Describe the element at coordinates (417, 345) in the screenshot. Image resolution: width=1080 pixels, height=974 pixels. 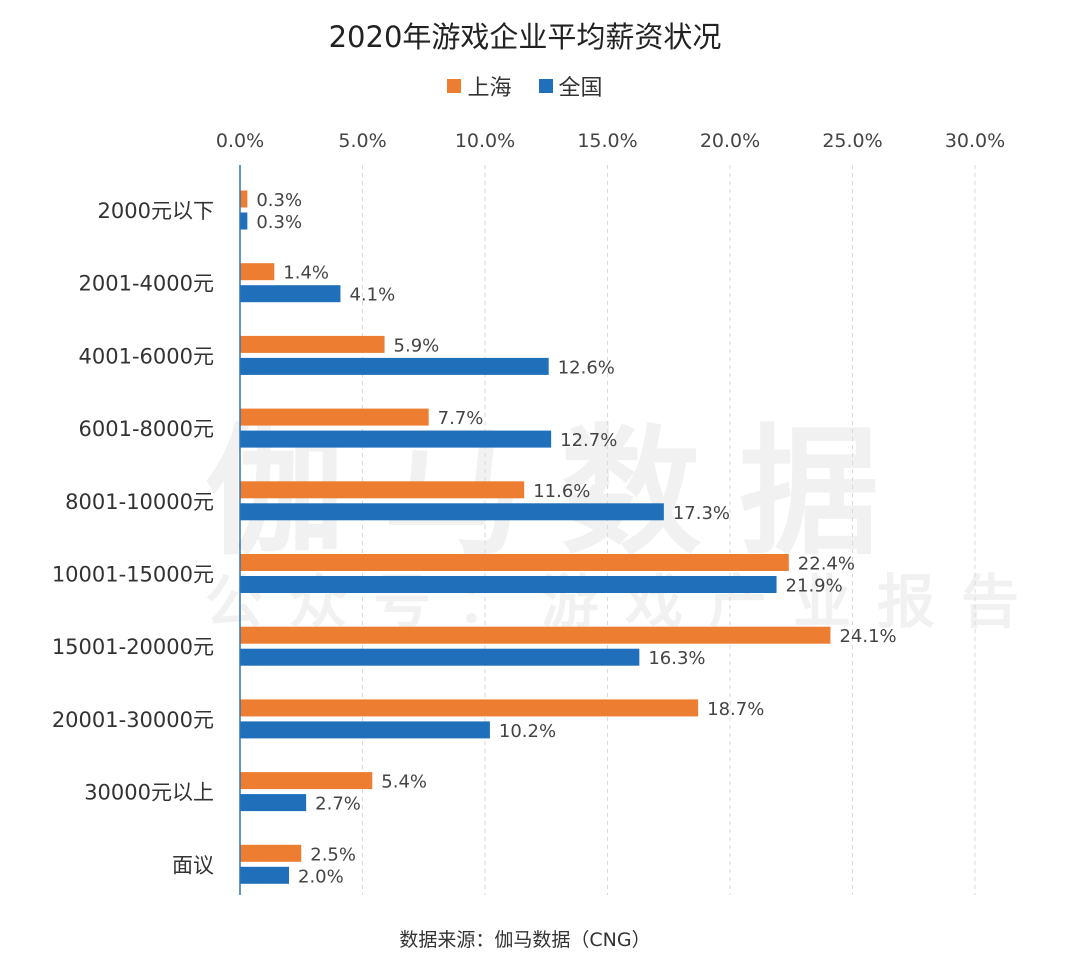
I see `value-label-shanghai: 5.9%` at that location.